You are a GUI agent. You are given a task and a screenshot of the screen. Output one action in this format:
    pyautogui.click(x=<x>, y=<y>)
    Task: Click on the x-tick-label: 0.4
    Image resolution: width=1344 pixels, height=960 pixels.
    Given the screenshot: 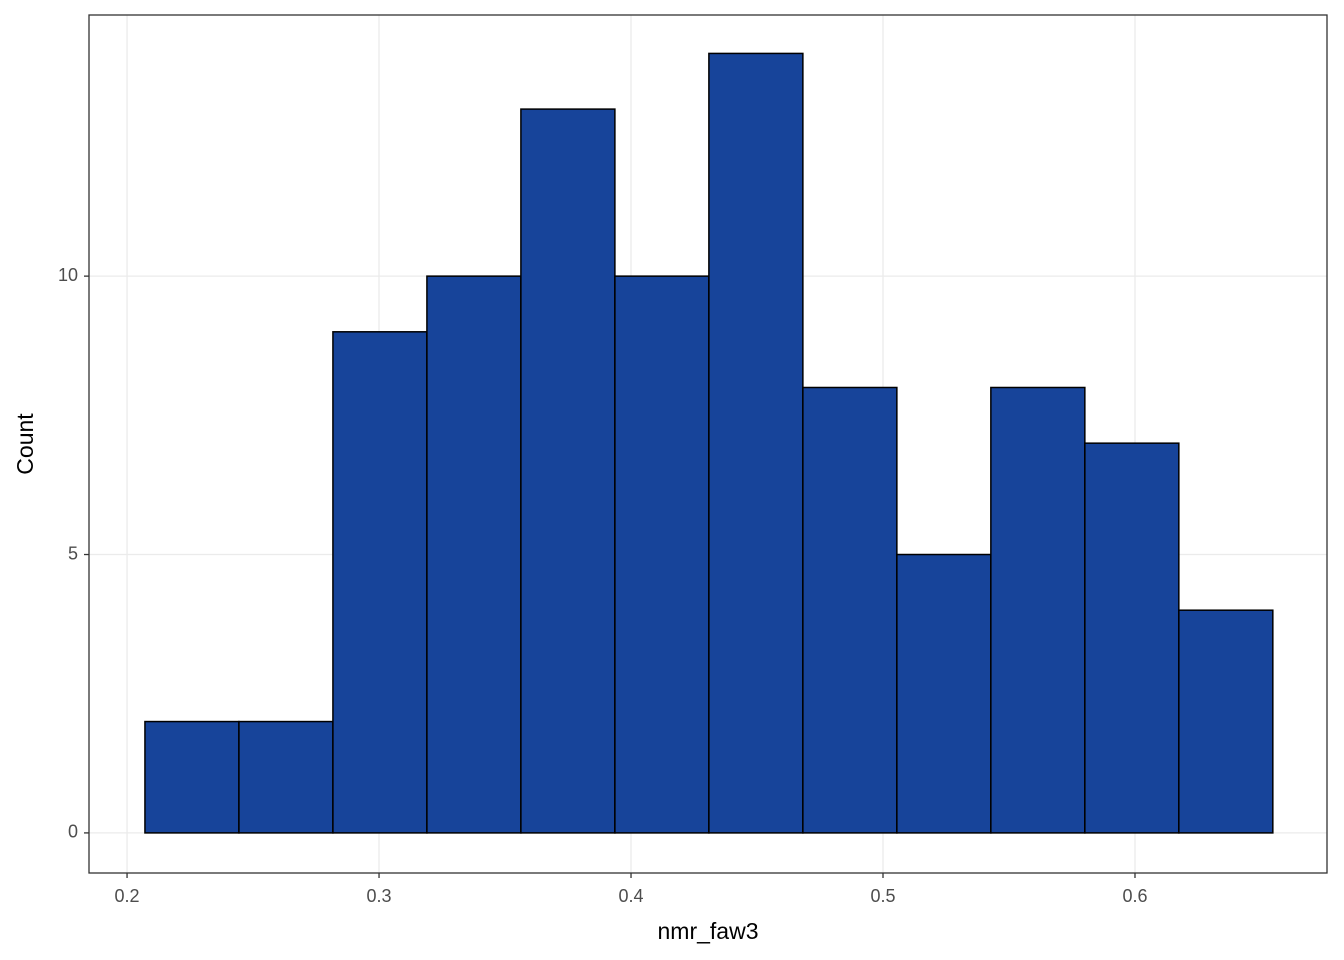 What is the action you would take?
    pyautogui.click(x=631, y=896)
    